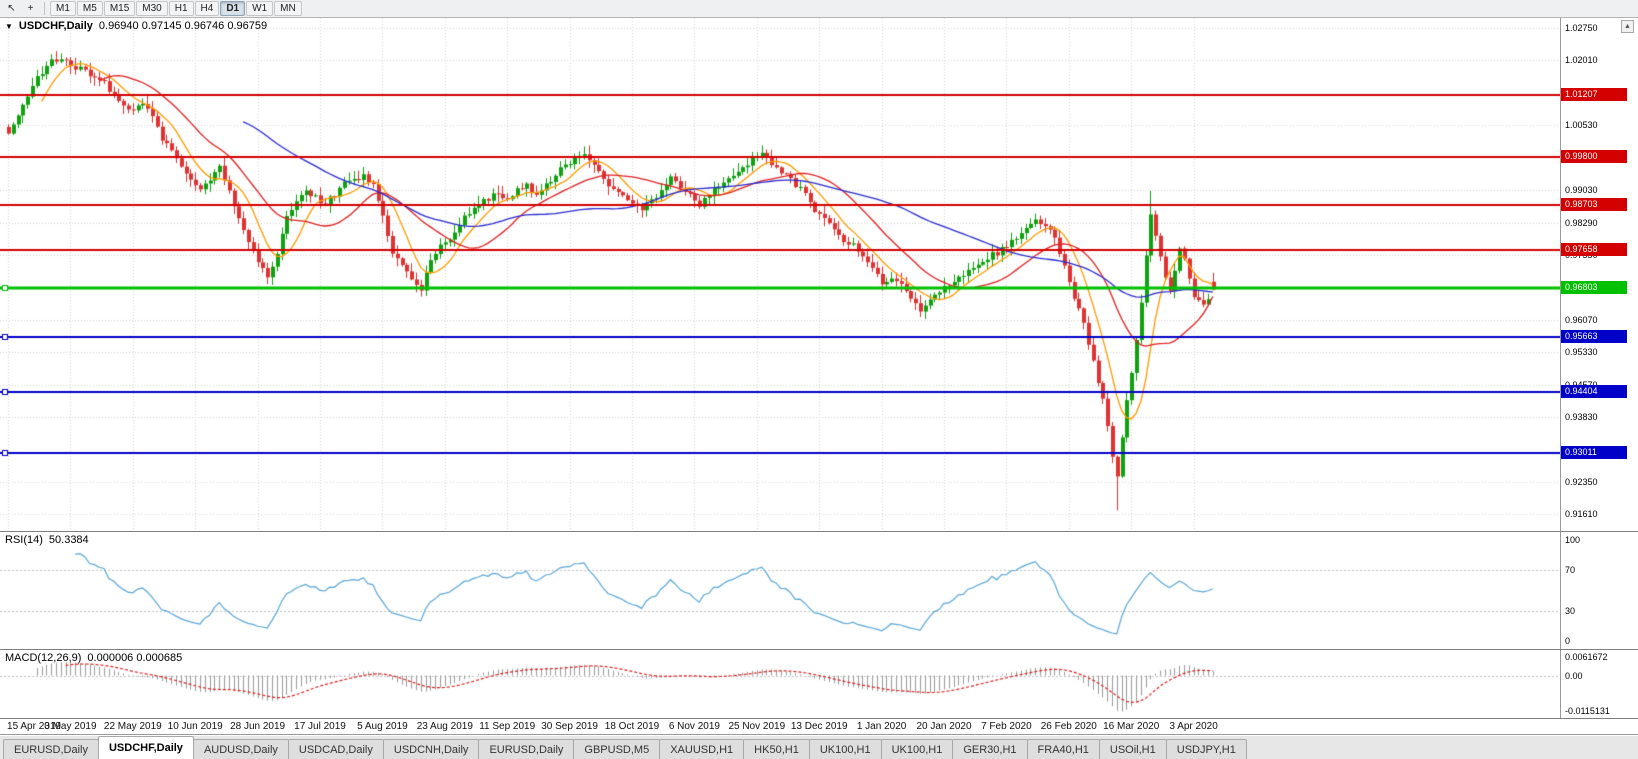 The width and height of the screenshot is (1638, 759). What do you see at coordinates (320, 726) in the screenshot?
I see `date-label: 17 Jul 2019` at bounding box center [320, 726].